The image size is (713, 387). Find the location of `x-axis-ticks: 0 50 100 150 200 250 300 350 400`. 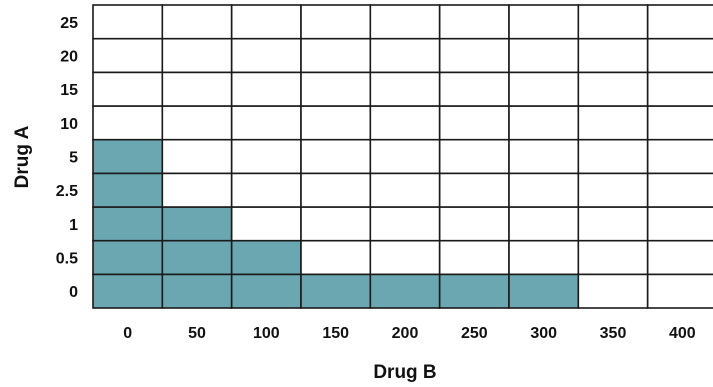

x-axis-ticks: 0 50 100 150 200 250 300 350 400 is located at coordinates (409, 333).